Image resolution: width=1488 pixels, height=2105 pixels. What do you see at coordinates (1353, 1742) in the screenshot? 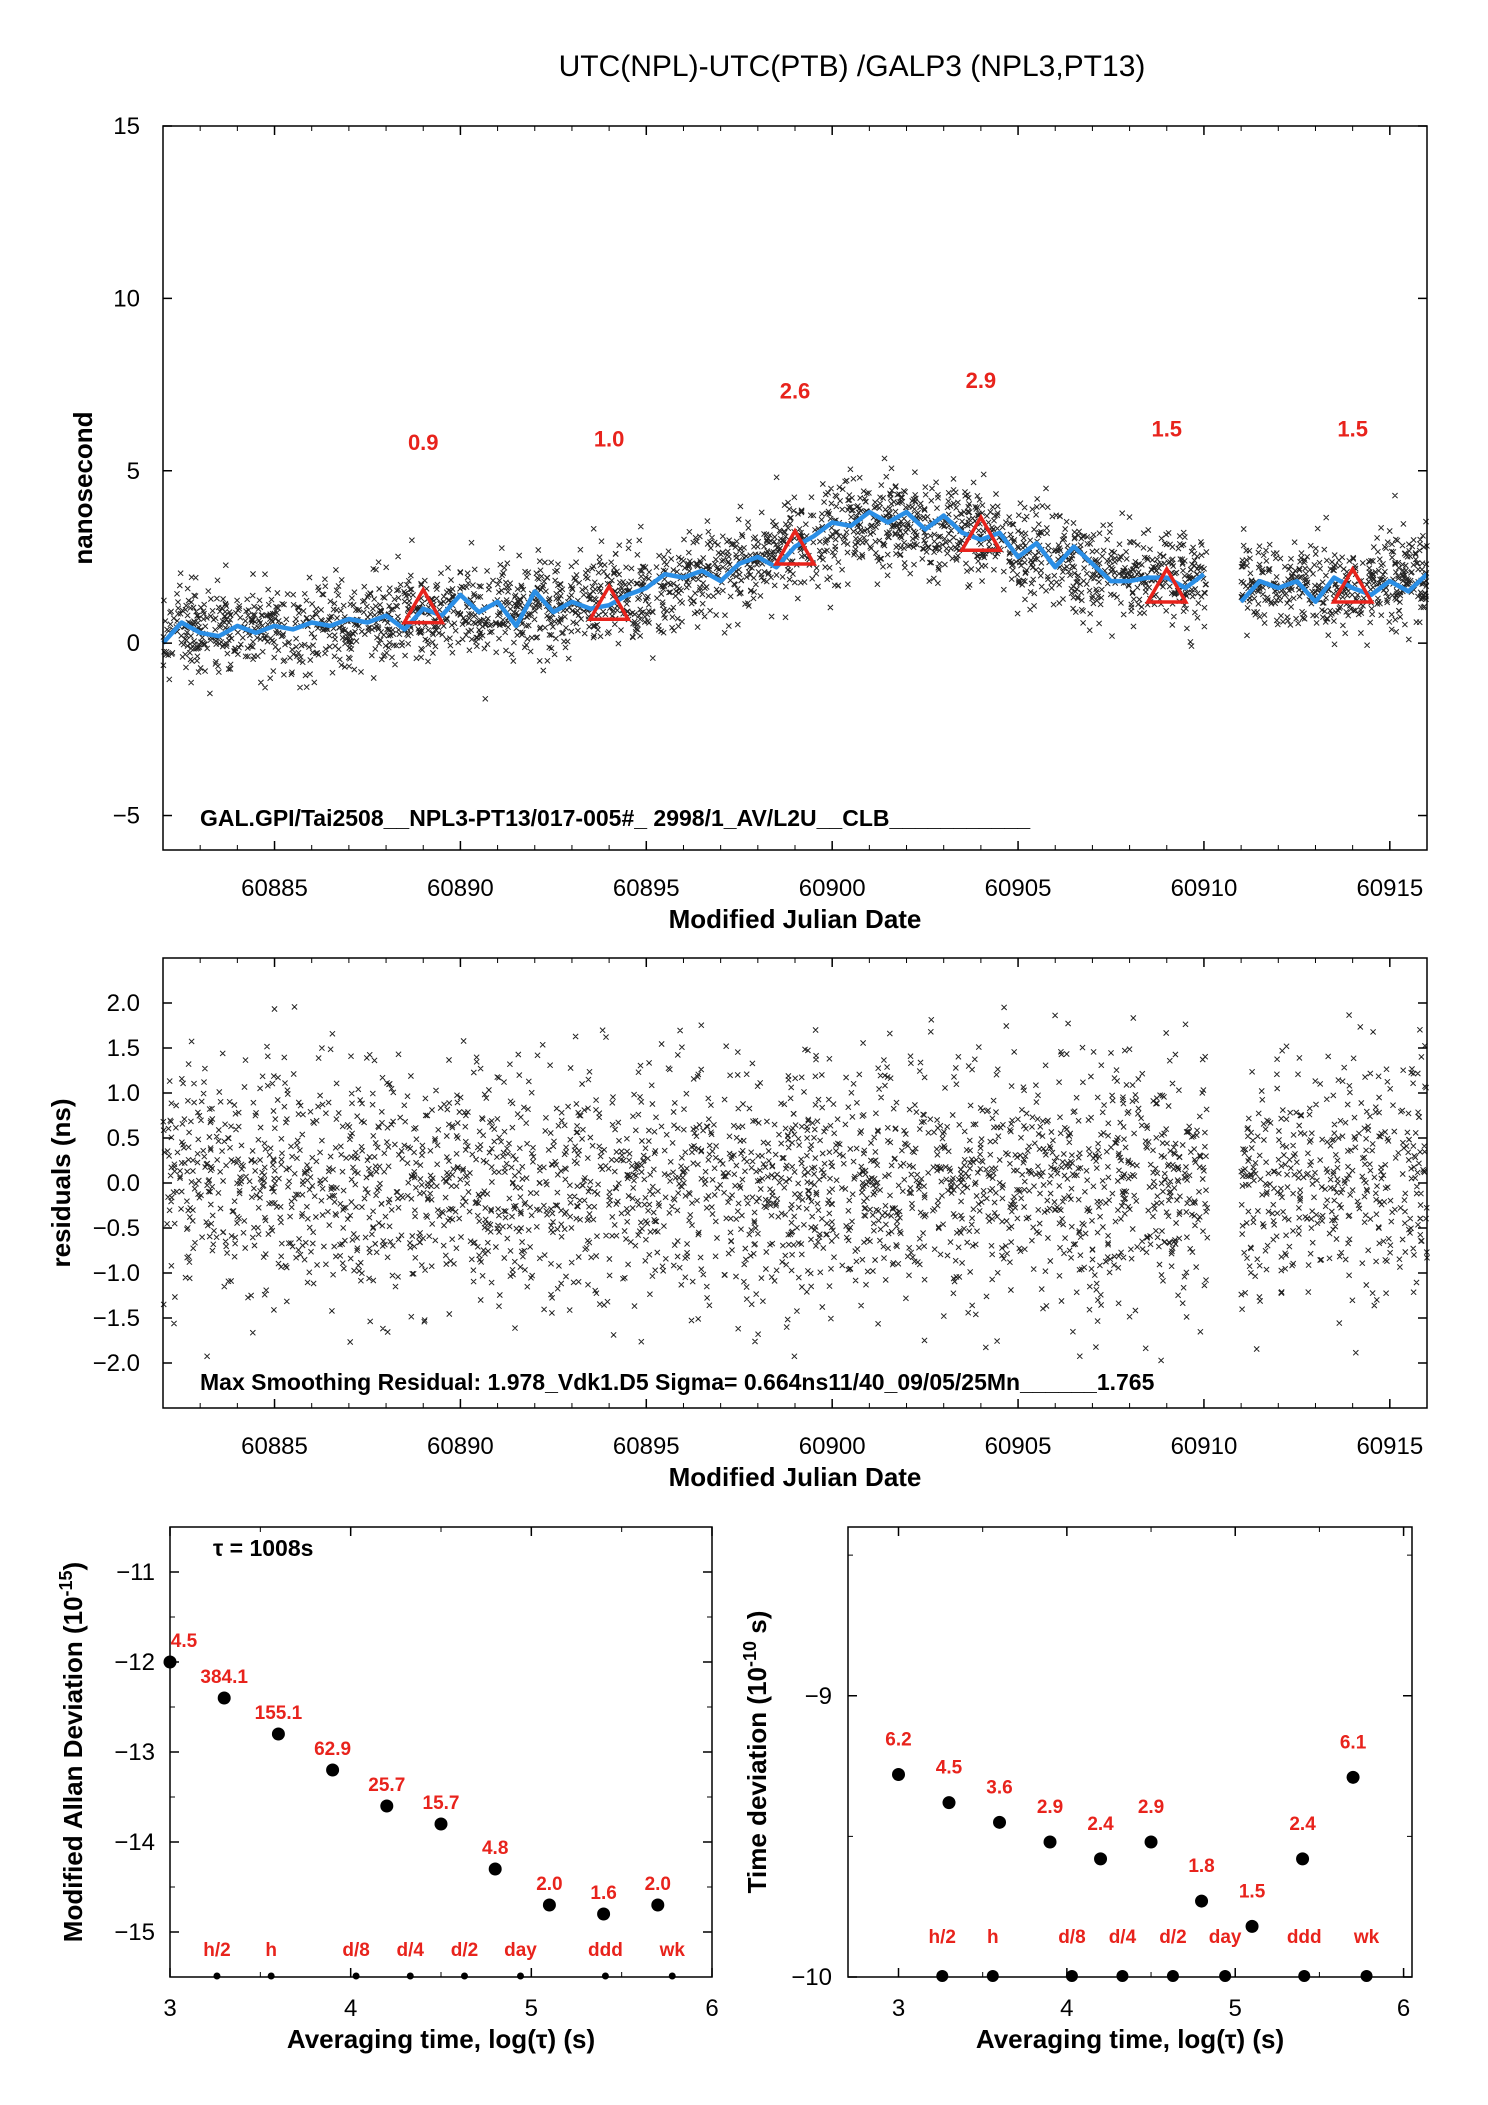
I see `tdev-value-label: 6.1` at bounding box center [1353, 1742].